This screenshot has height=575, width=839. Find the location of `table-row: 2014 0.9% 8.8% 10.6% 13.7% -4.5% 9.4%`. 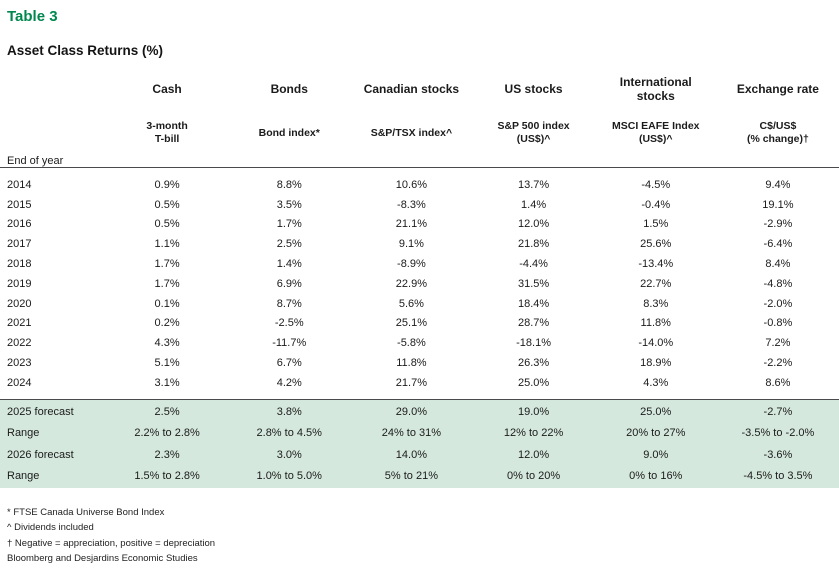

table-row: 2014 0.9% 8.8% 10.6% 13.7% -4.5% 9.4% is located at coordinates (419, 185).